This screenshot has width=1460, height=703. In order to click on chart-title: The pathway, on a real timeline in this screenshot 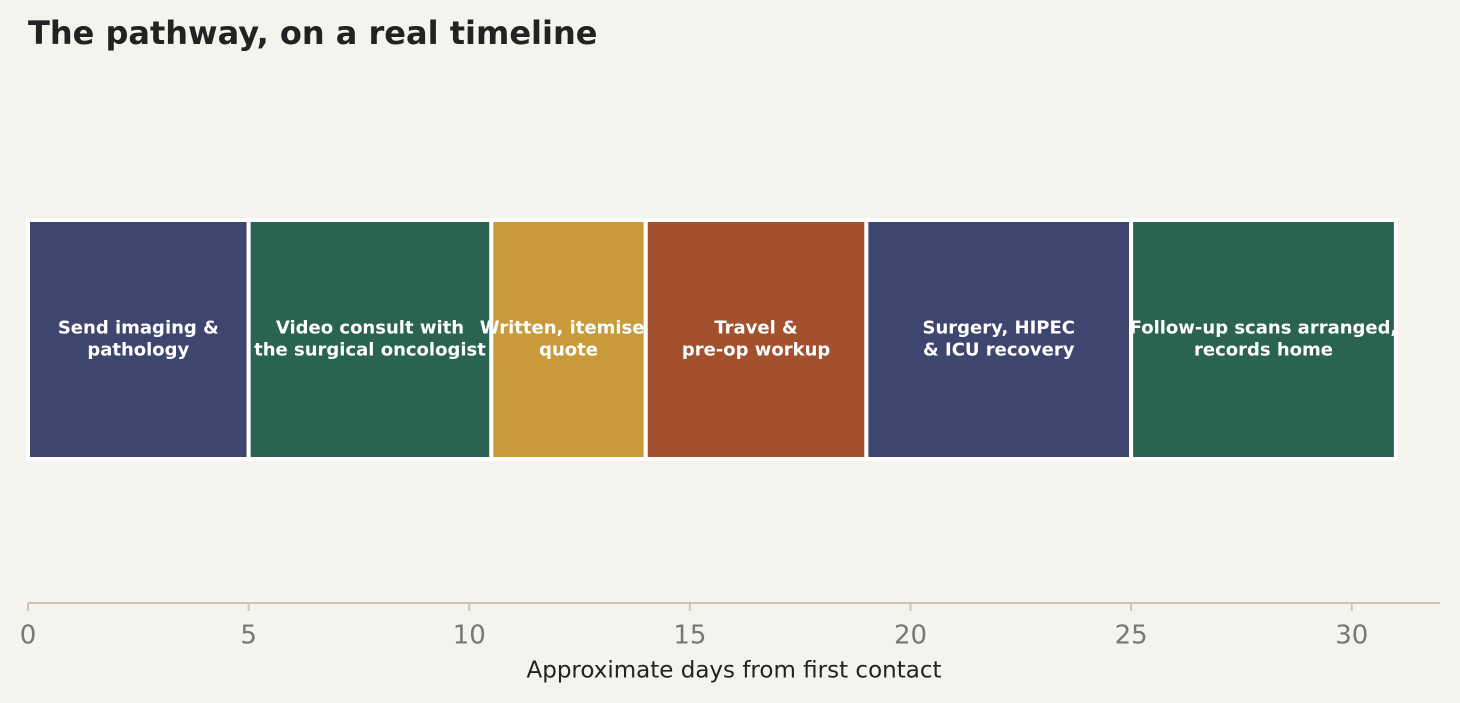, I will do `click(312, 33)`.